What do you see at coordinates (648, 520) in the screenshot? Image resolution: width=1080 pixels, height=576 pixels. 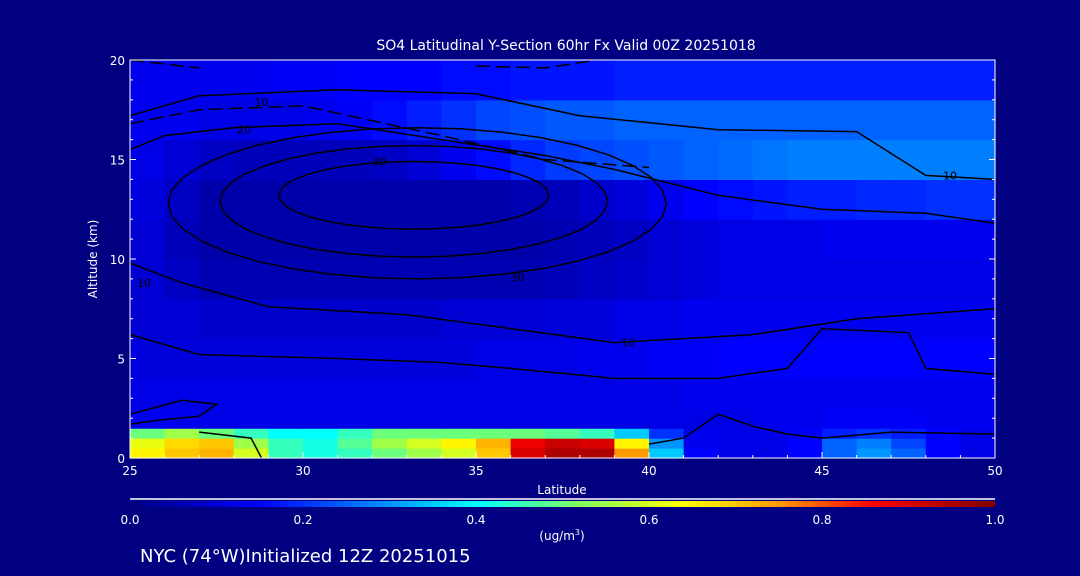 I see `colorbar-tick-label: 0.6` at bounding box center [648, 520].